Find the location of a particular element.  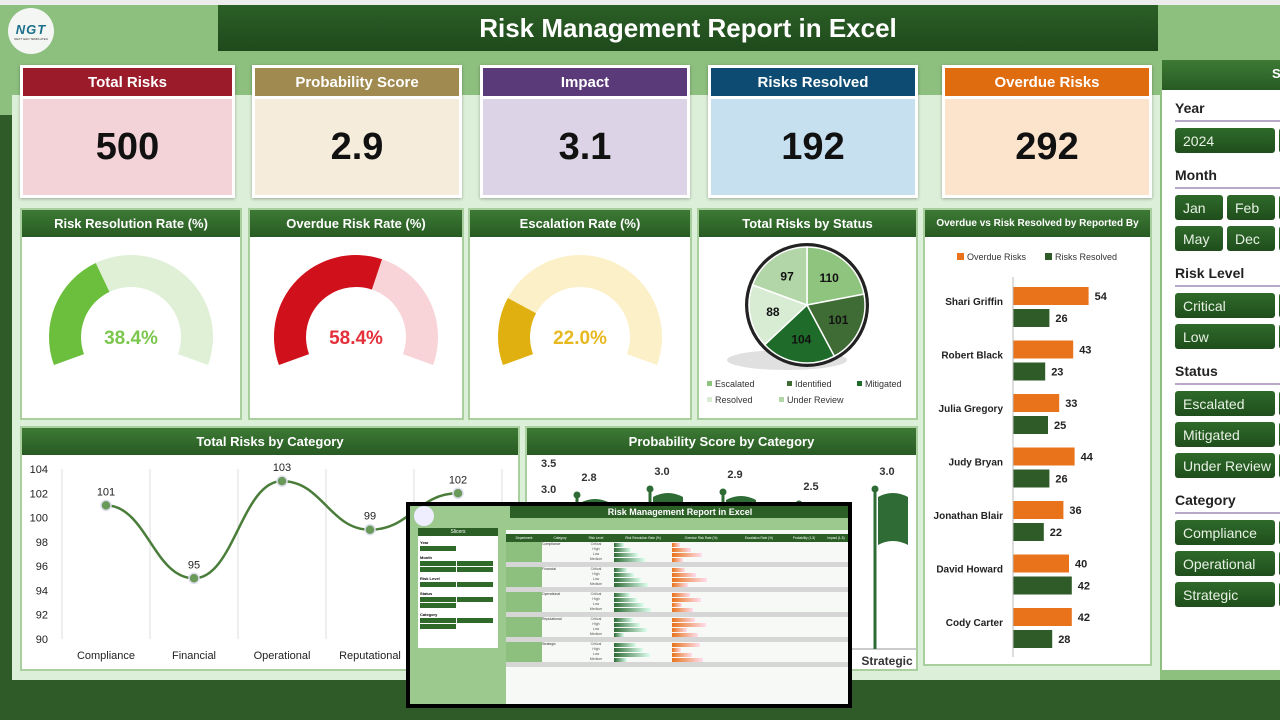

slicer-button-compliance: Compliance is located at coordinates (1225, 532).